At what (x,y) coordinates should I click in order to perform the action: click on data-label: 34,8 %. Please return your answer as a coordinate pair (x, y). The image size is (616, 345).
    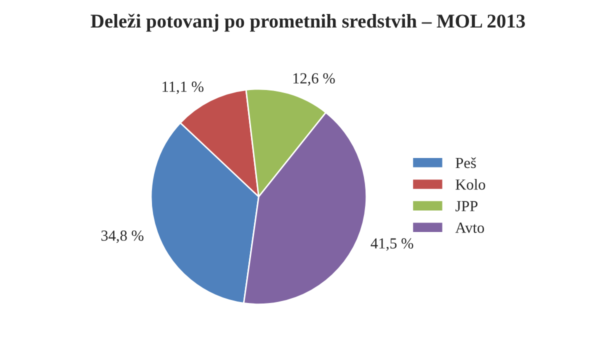
    Looking at the image, I should click on (122, 236).